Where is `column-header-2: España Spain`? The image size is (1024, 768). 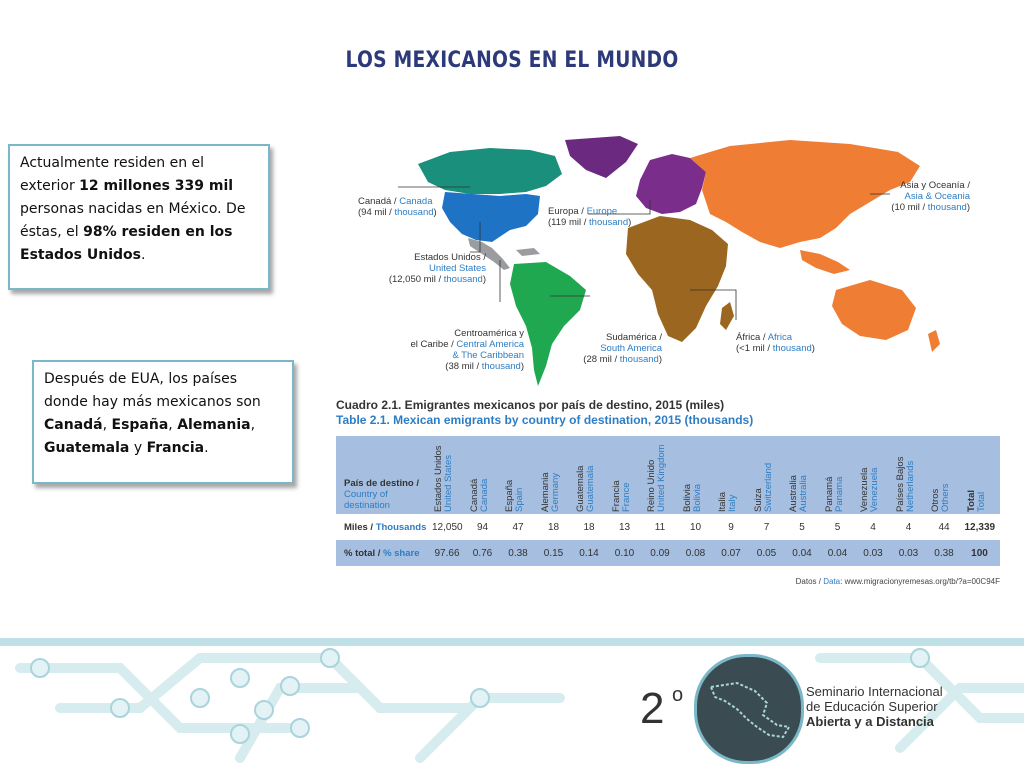
column-header-2: España Spain is located at coordinates (514, 496).